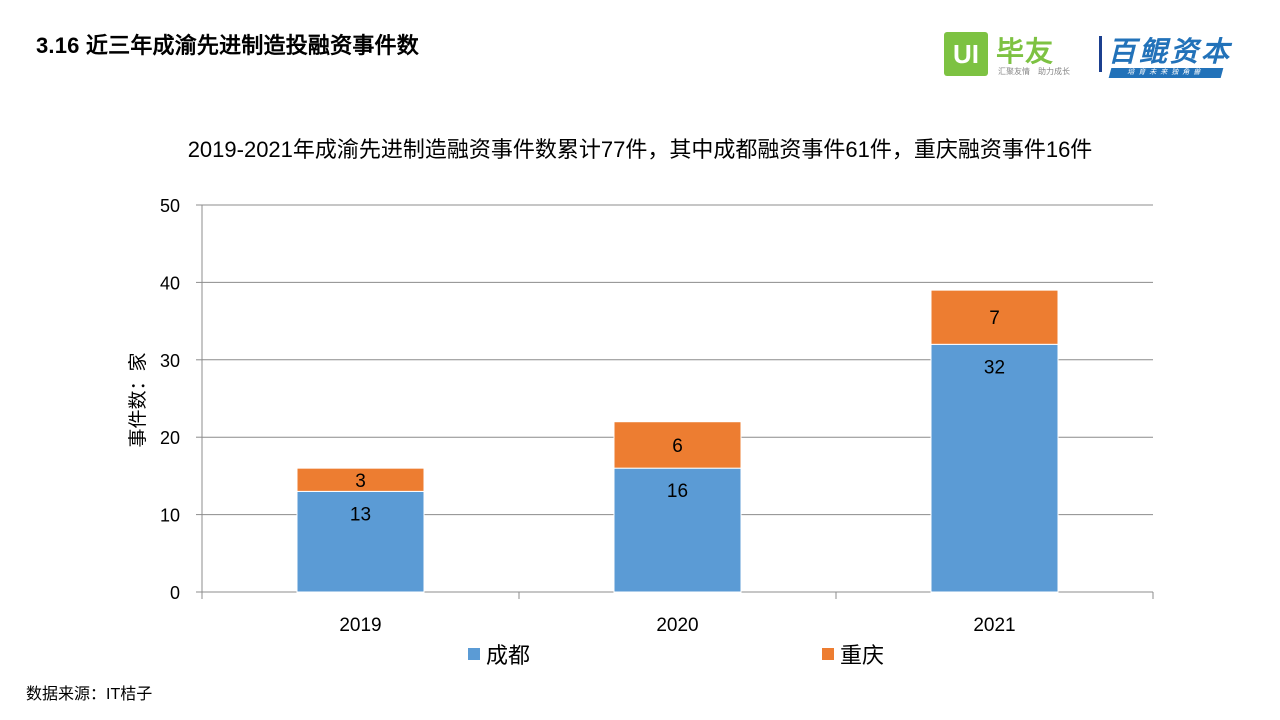 The width and height of the screenshot is (1280, 720). Describe the element at coordinates (1034, 71) in the screenshot. I see `biyou-logo-slogan: 汇聚友情 助力成长` at that location.